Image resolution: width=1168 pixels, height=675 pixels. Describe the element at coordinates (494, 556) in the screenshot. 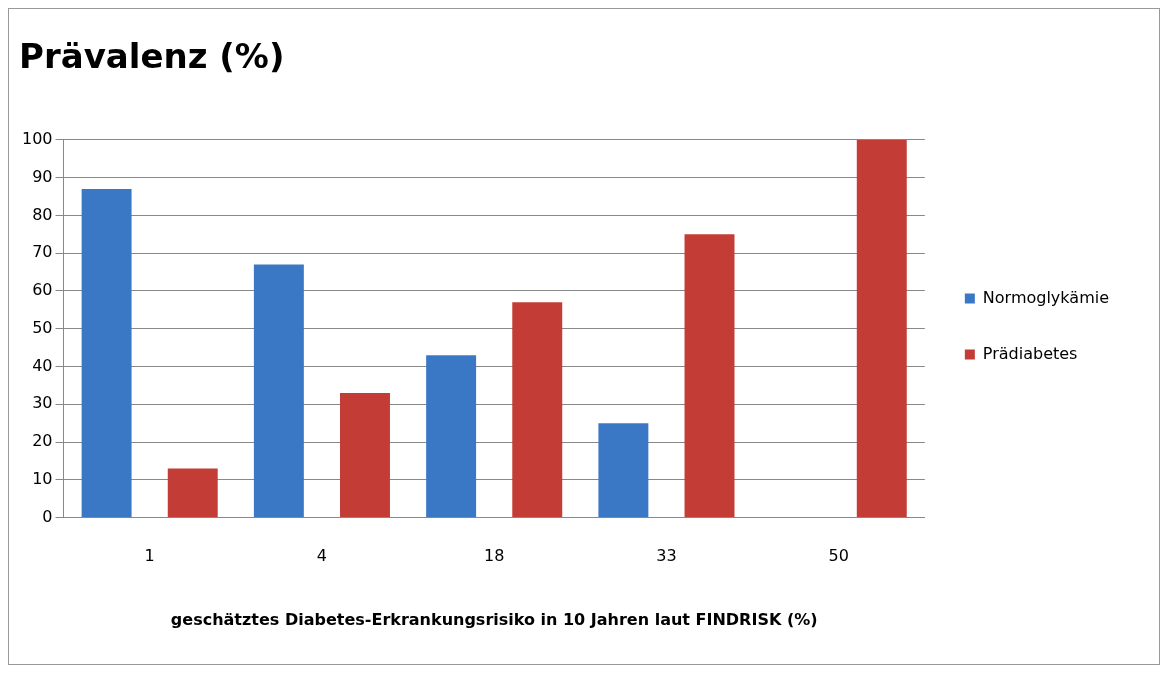

I see `x-tick-label: 18` at that location.